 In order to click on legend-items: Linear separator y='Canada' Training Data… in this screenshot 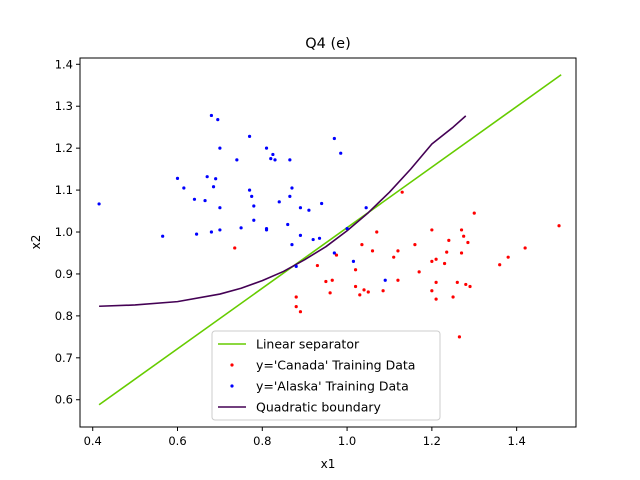, I will do `click(316, 376)`.